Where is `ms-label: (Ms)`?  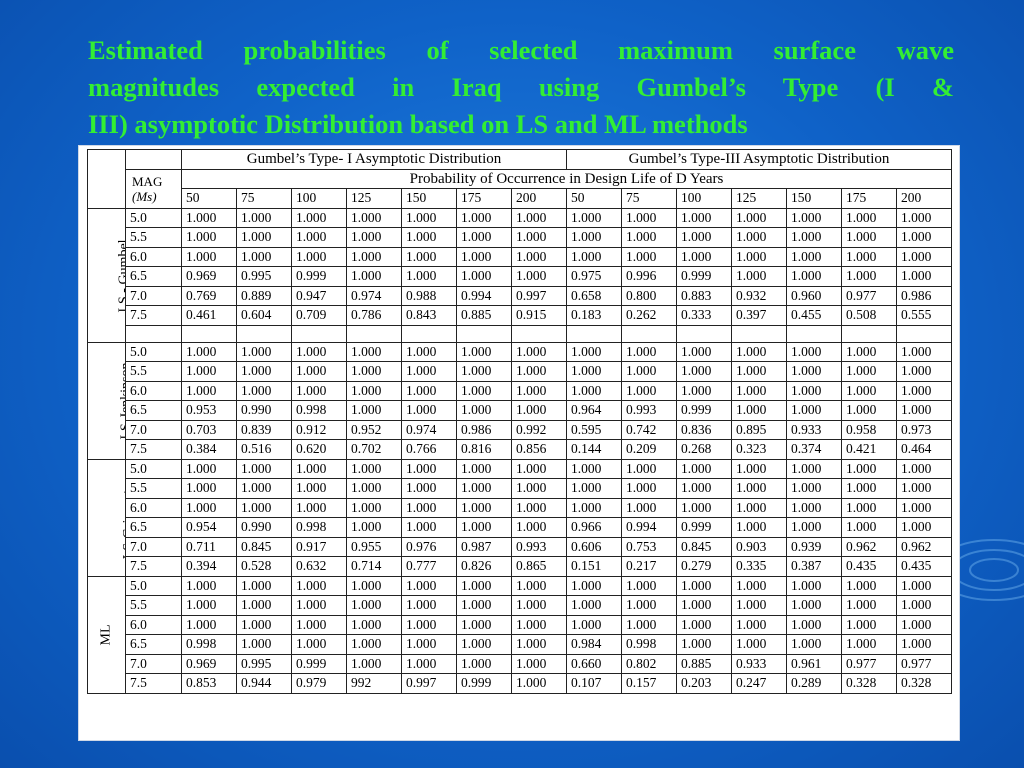
ms-label: (Ms) is located at coordinates (144, 196).